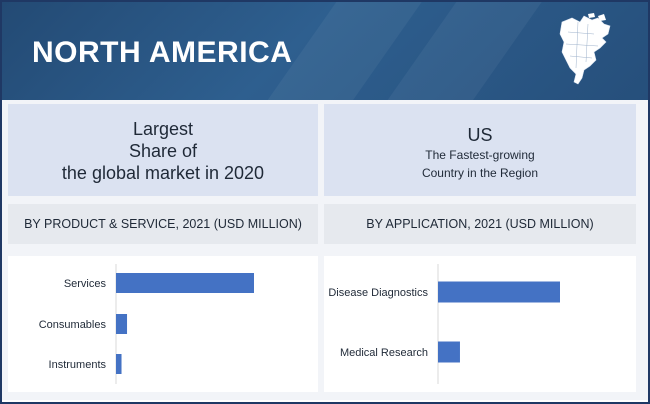 The height and width of the screenshot is (404, 650). I want to click on category-label: Disease Diagnostics, so click(378, 293).